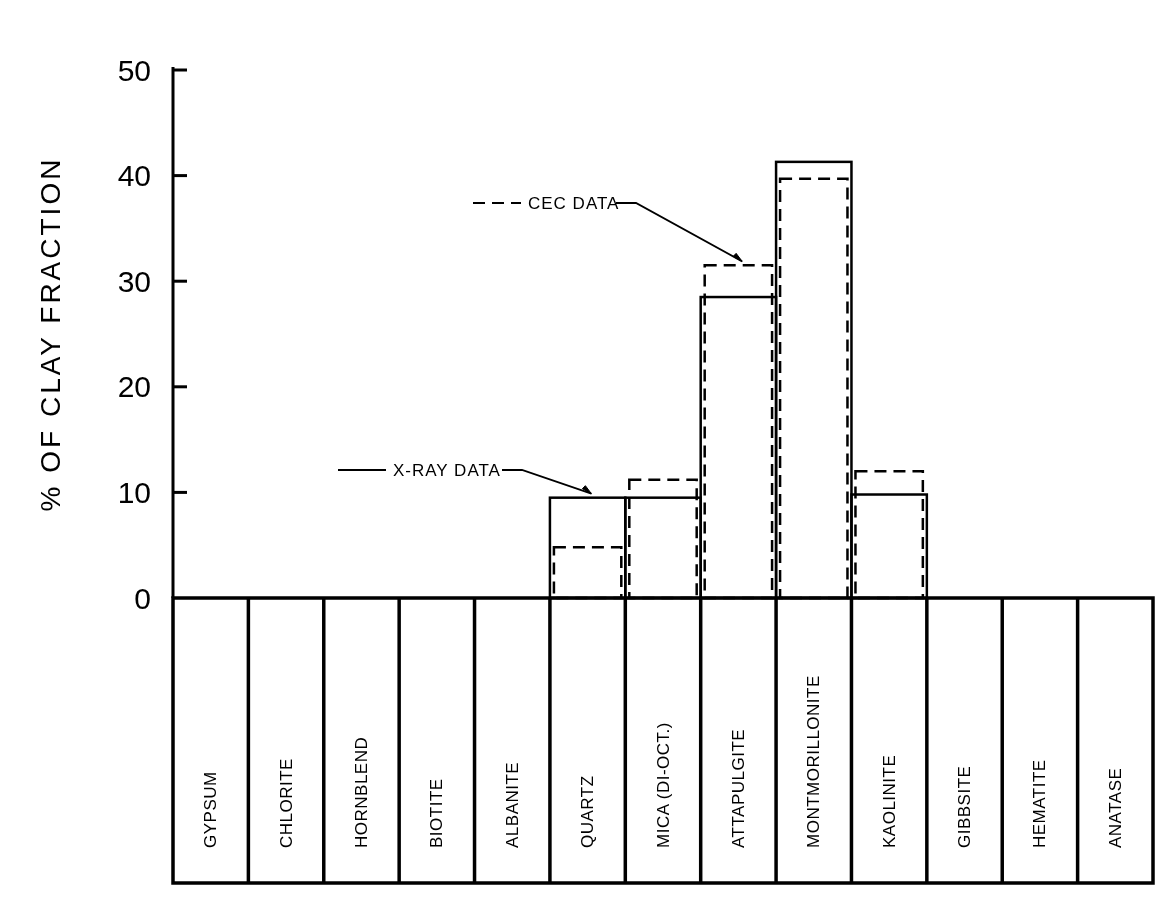 Image resolution: width=1165 pixels, height=899 pixels. Describe the element at coordinates (134, 387) in the screenshot. I see `y-tick-label: 20` at that location.